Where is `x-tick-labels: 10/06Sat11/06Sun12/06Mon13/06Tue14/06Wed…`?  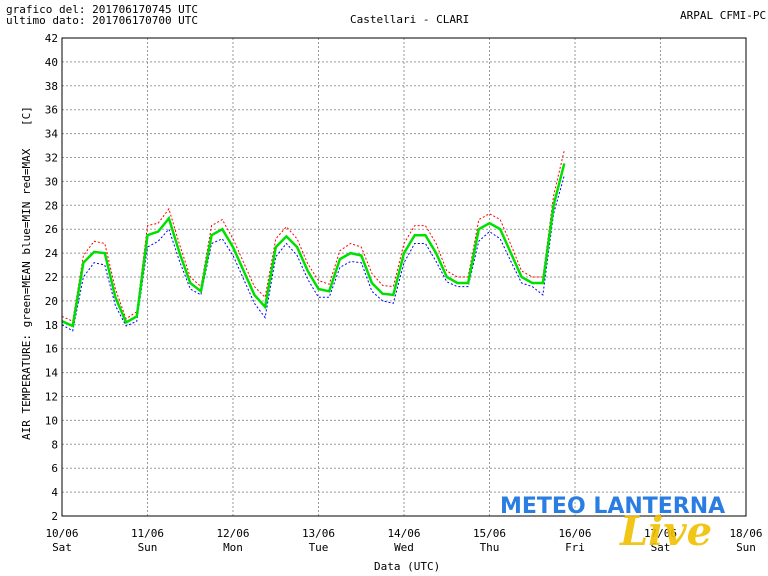 x-tick-labels: 10/06Sat11/06Sun12/06Mon13/06Tue14/06Wed… is located at coordinates (403, 540).